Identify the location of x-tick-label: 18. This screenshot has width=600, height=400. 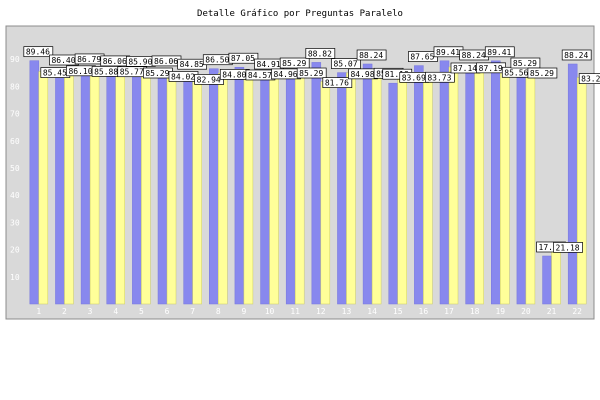
(475, 311).